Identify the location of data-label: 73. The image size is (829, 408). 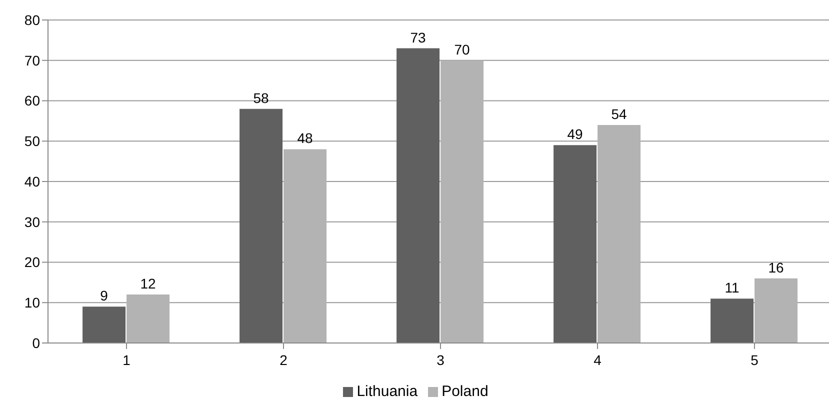
(418, 37).